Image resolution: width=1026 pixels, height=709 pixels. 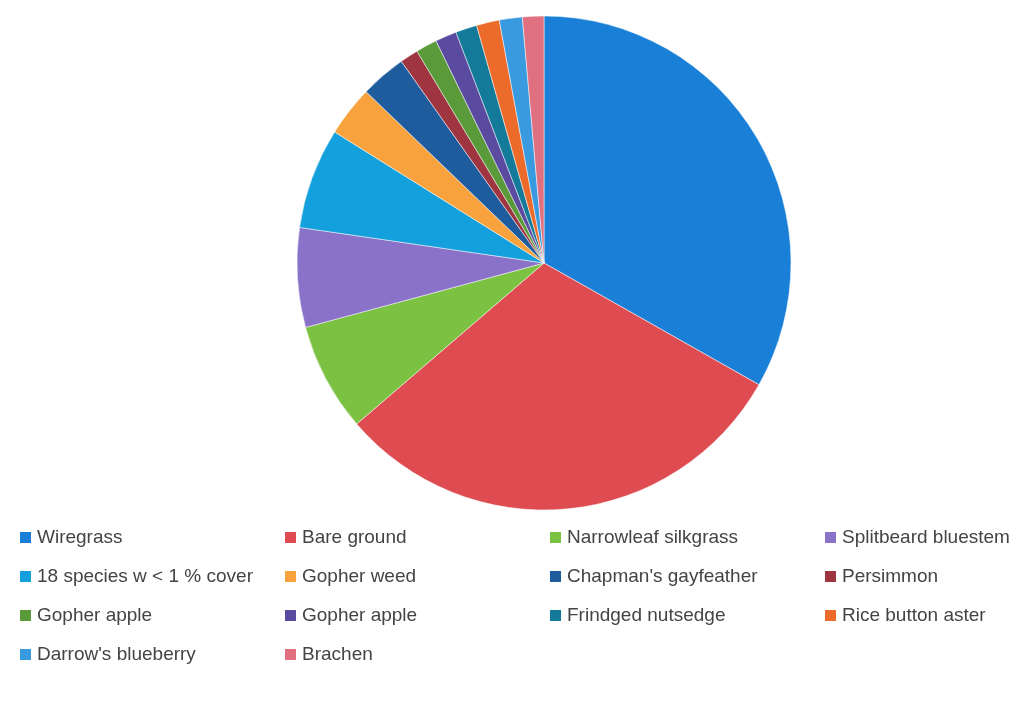 I want to click on legend-label: Narrowleaf silkgrass, so click(x=653, y=537).